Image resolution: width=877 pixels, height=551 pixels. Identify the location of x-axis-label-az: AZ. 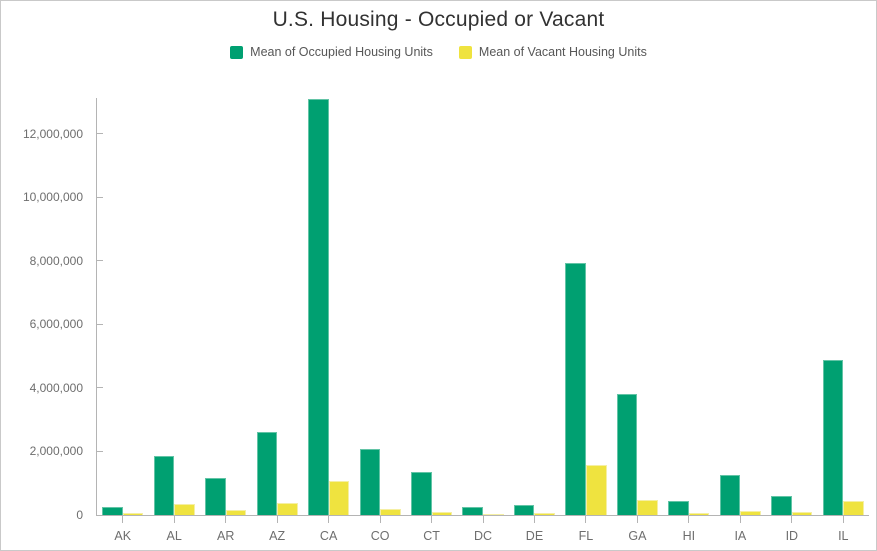
(277, 536).